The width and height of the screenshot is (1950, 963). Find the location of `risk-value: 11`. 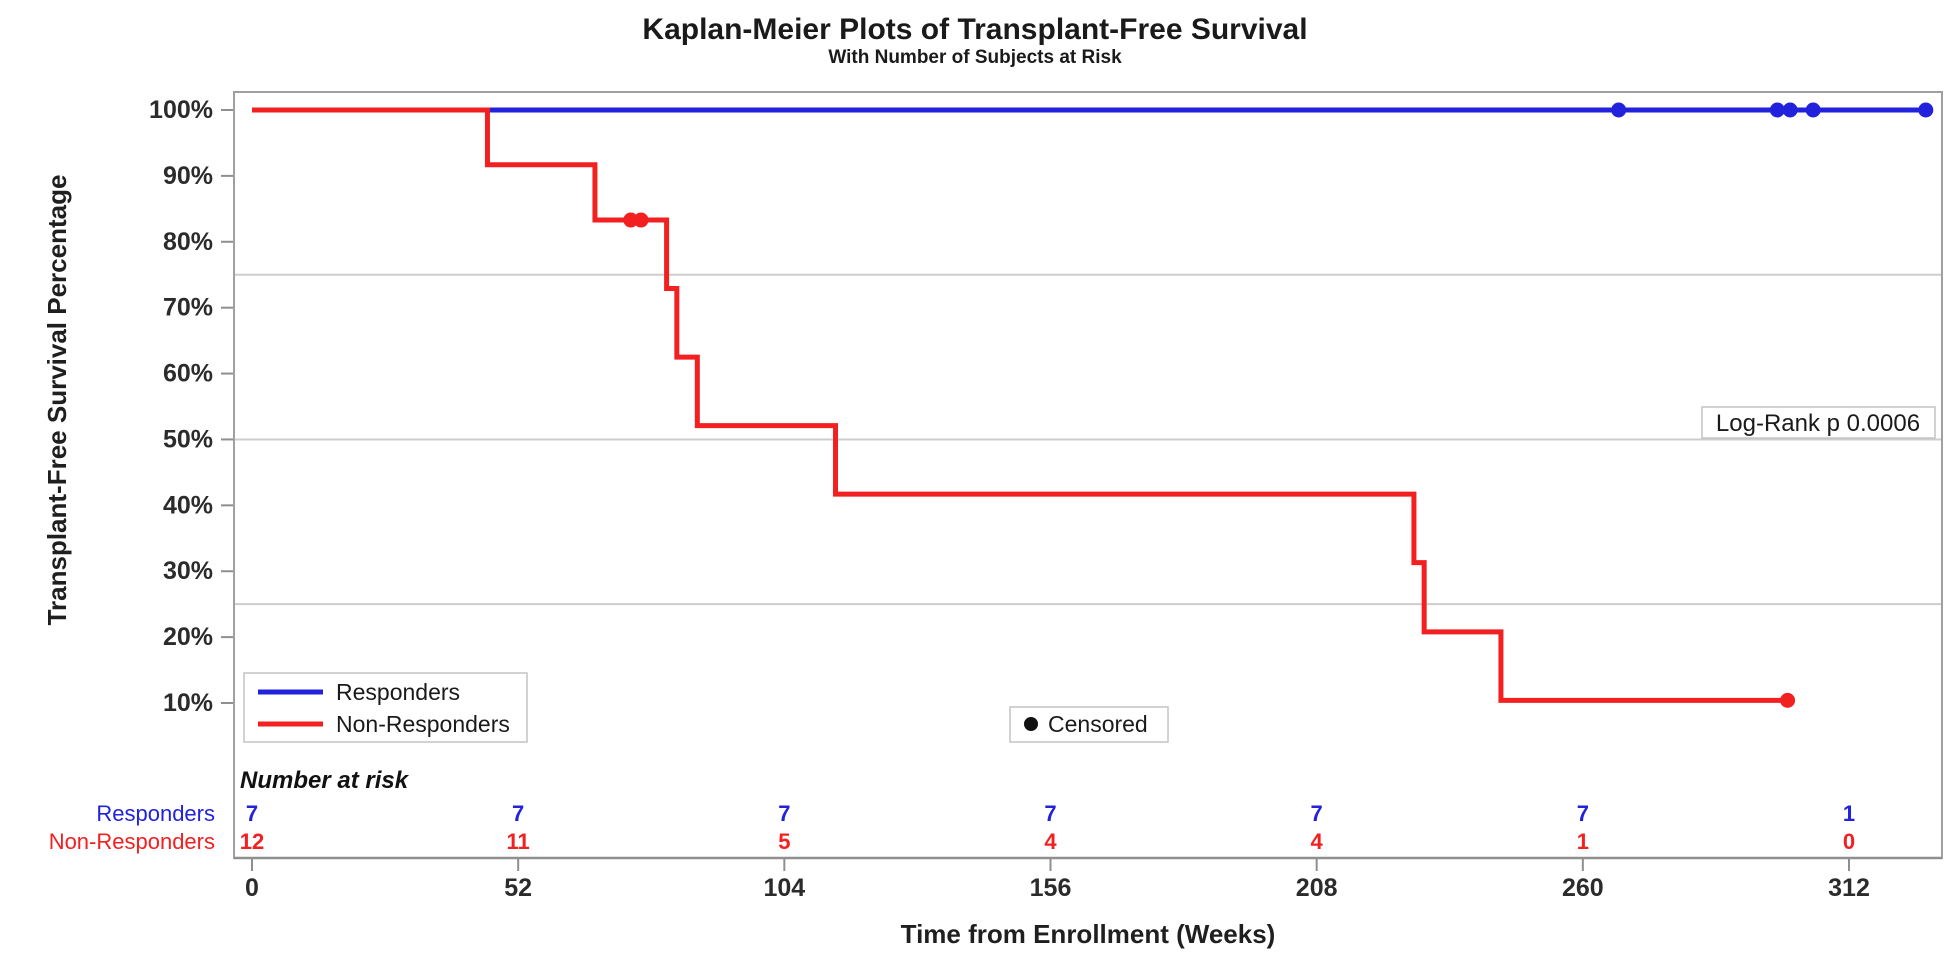

risk-value: 11 is located at coordinates (518, 841).